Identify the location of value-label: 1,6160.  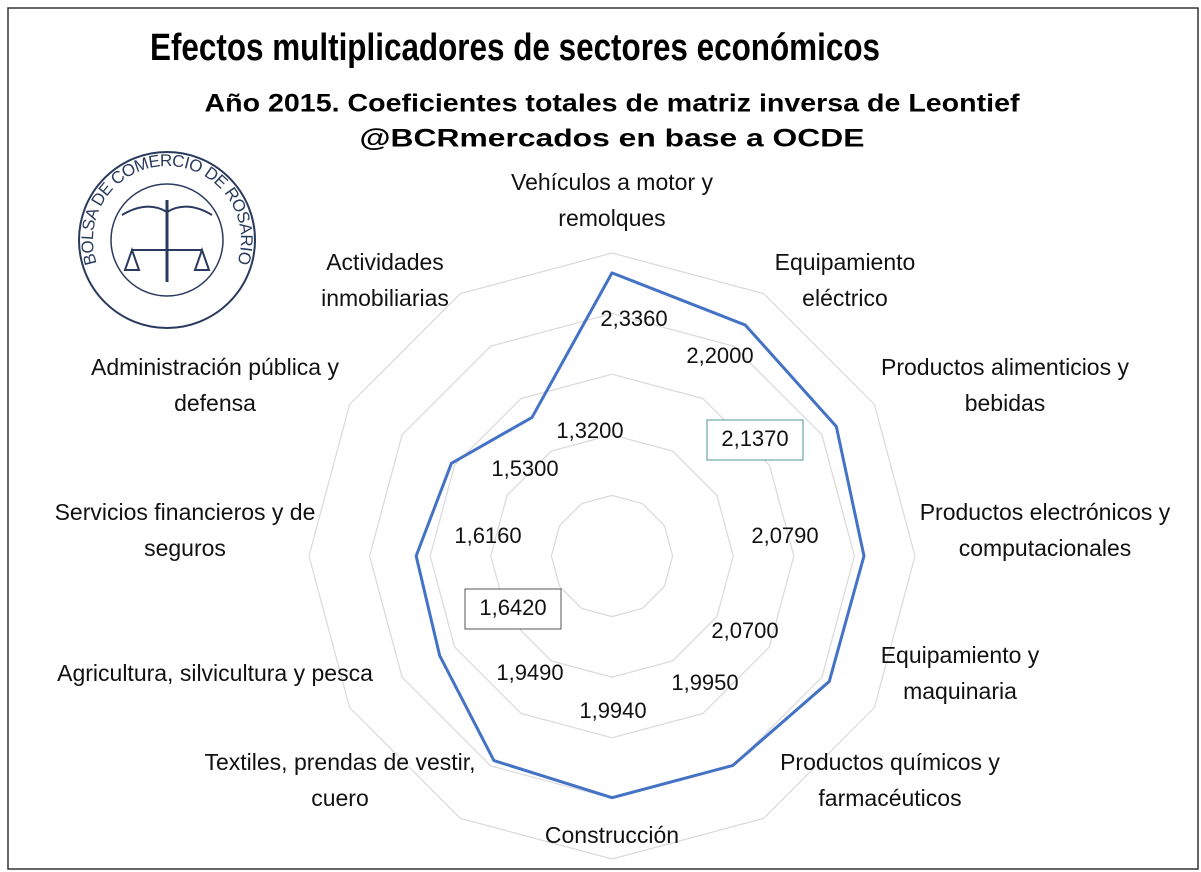
(487, 535).